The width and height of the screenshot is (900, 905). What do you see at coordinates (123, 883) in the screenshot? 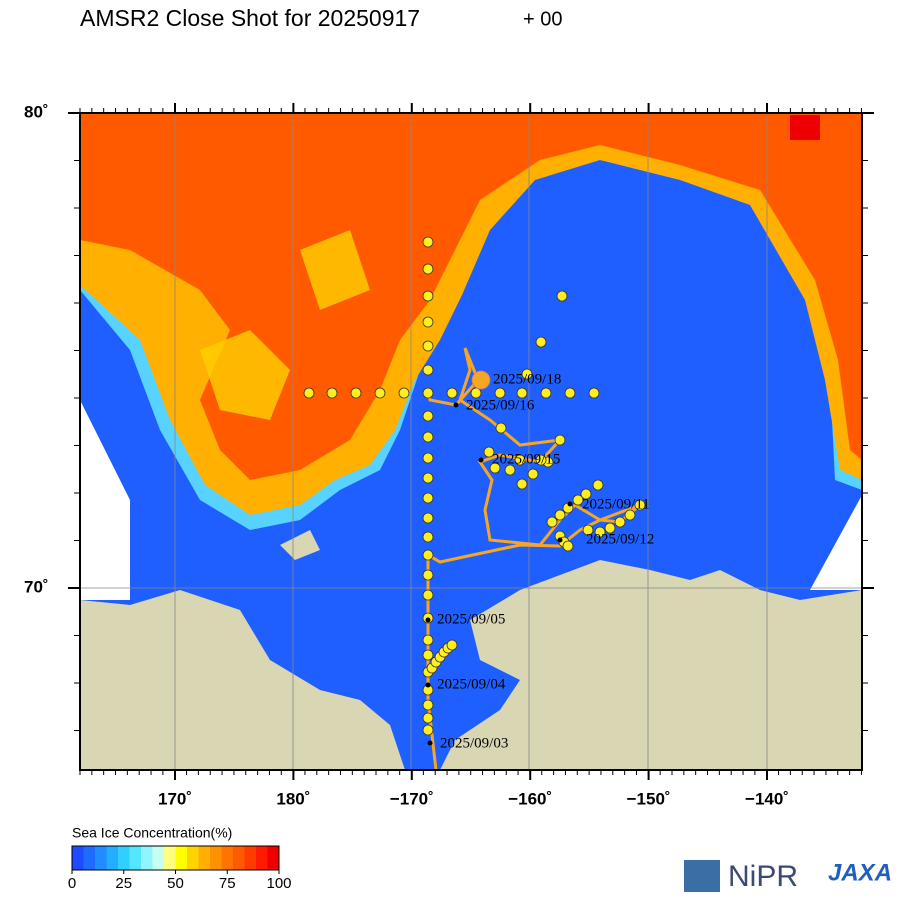
I see `colorbar-tick-label: 25` at bounding box center [123, 883].